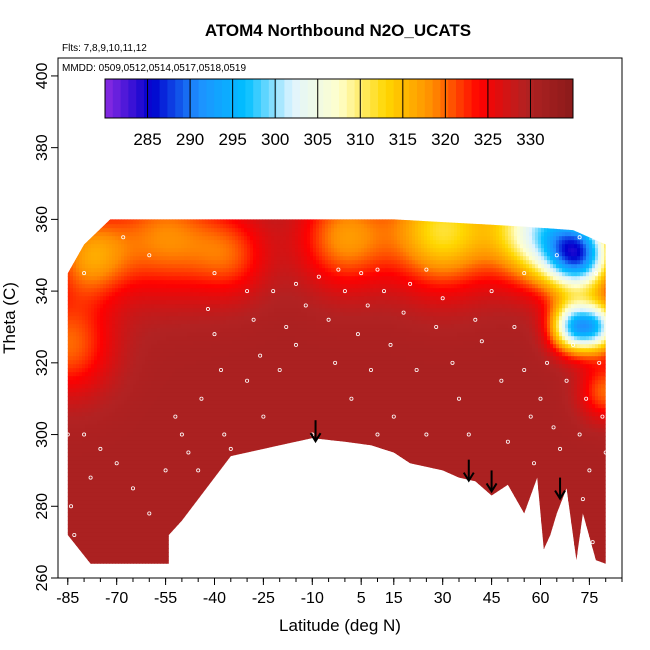 The width and height of the screenshot is (650, 650). Describe the element at coordinates (338, 139) in the screenshot. I see `colorbar-labels: 285 290 295 300 305 310 315 320 325 330` at that location.